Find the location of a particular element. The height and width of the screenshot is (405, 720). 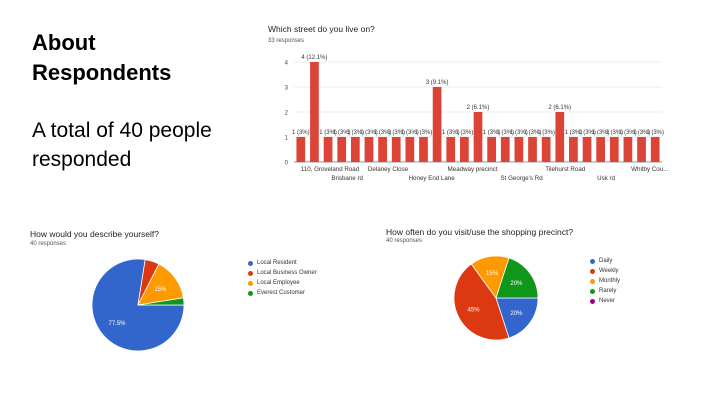

legend-label: Weekly is located at coordinates (609, 271).